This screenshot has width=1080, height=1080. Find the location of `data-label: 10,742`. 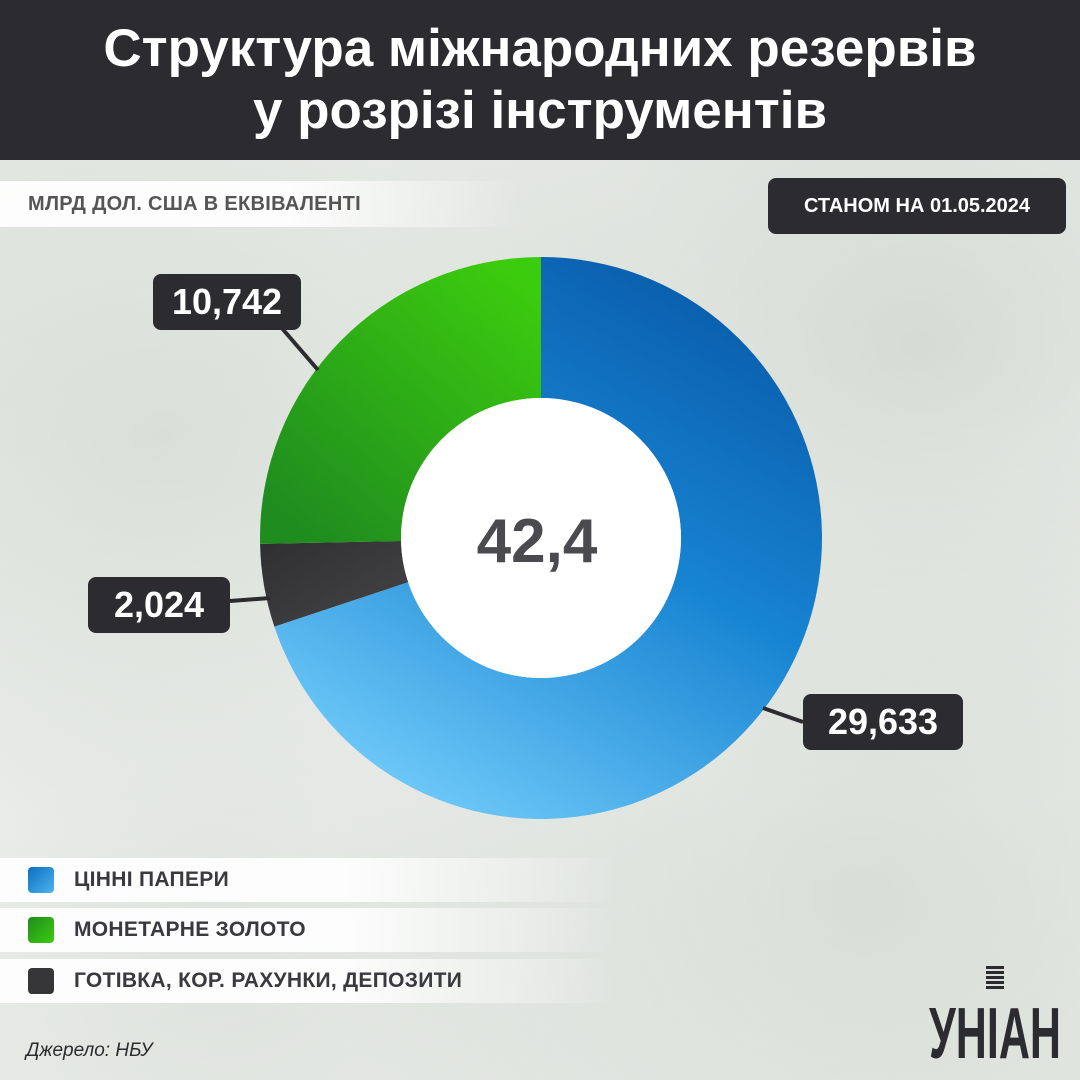

data-label: 10,742 is located at coordinates (227, 301).